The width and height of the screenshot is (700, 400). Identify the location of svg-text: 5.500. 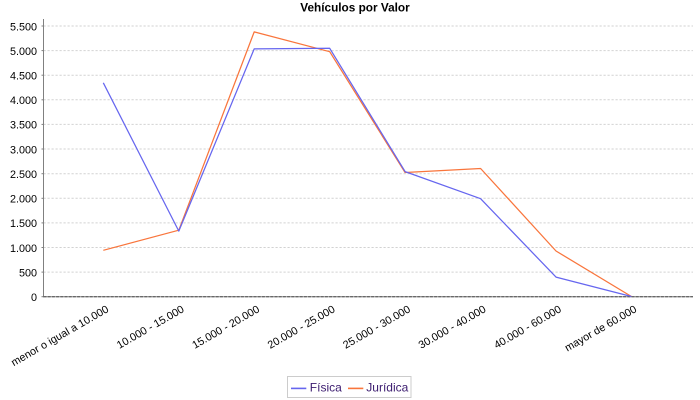
(23, 27).